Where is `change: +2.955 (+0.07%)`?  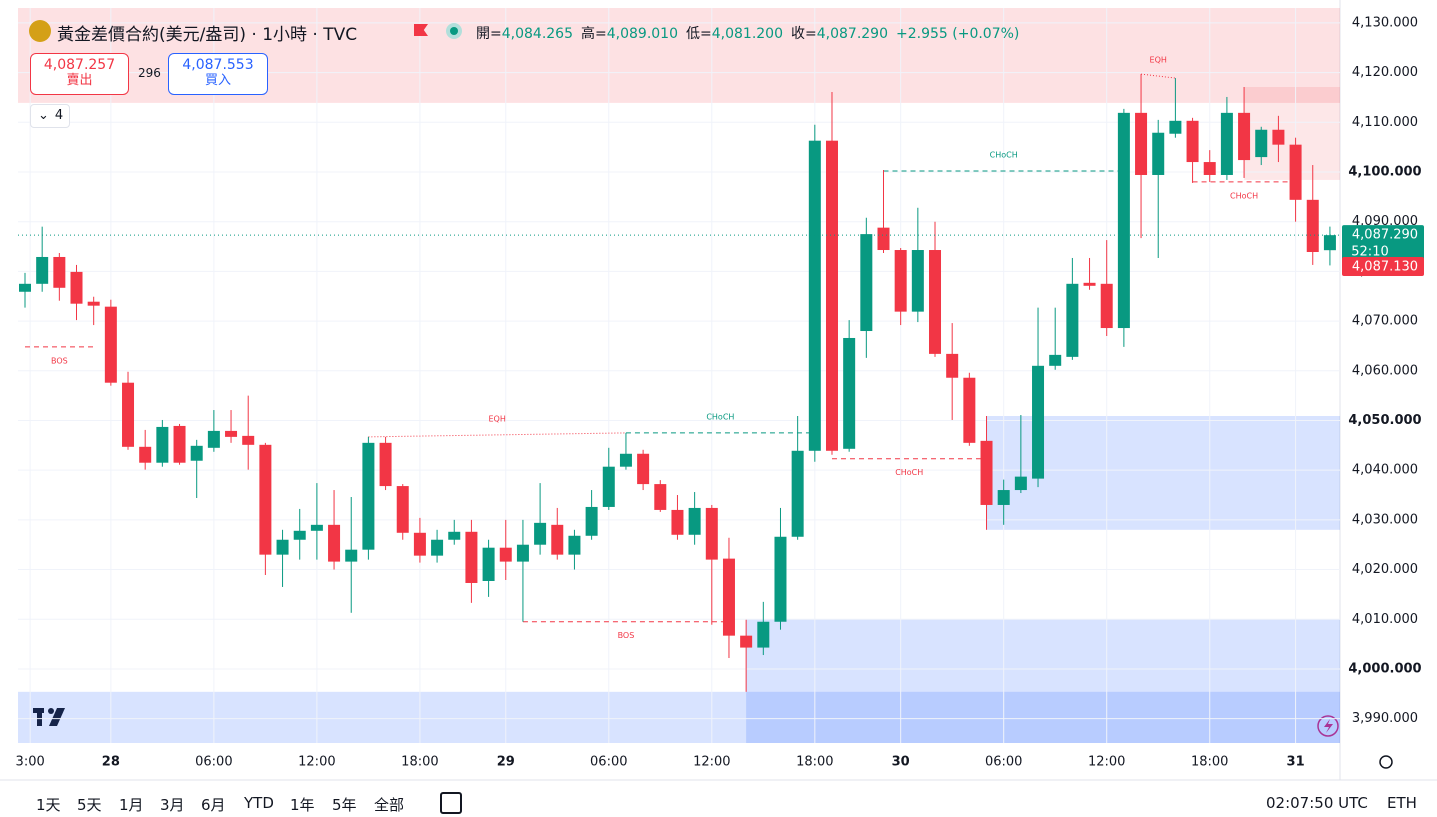 change: +2.955 (+0.07%) is located at coordinates (958, 34).